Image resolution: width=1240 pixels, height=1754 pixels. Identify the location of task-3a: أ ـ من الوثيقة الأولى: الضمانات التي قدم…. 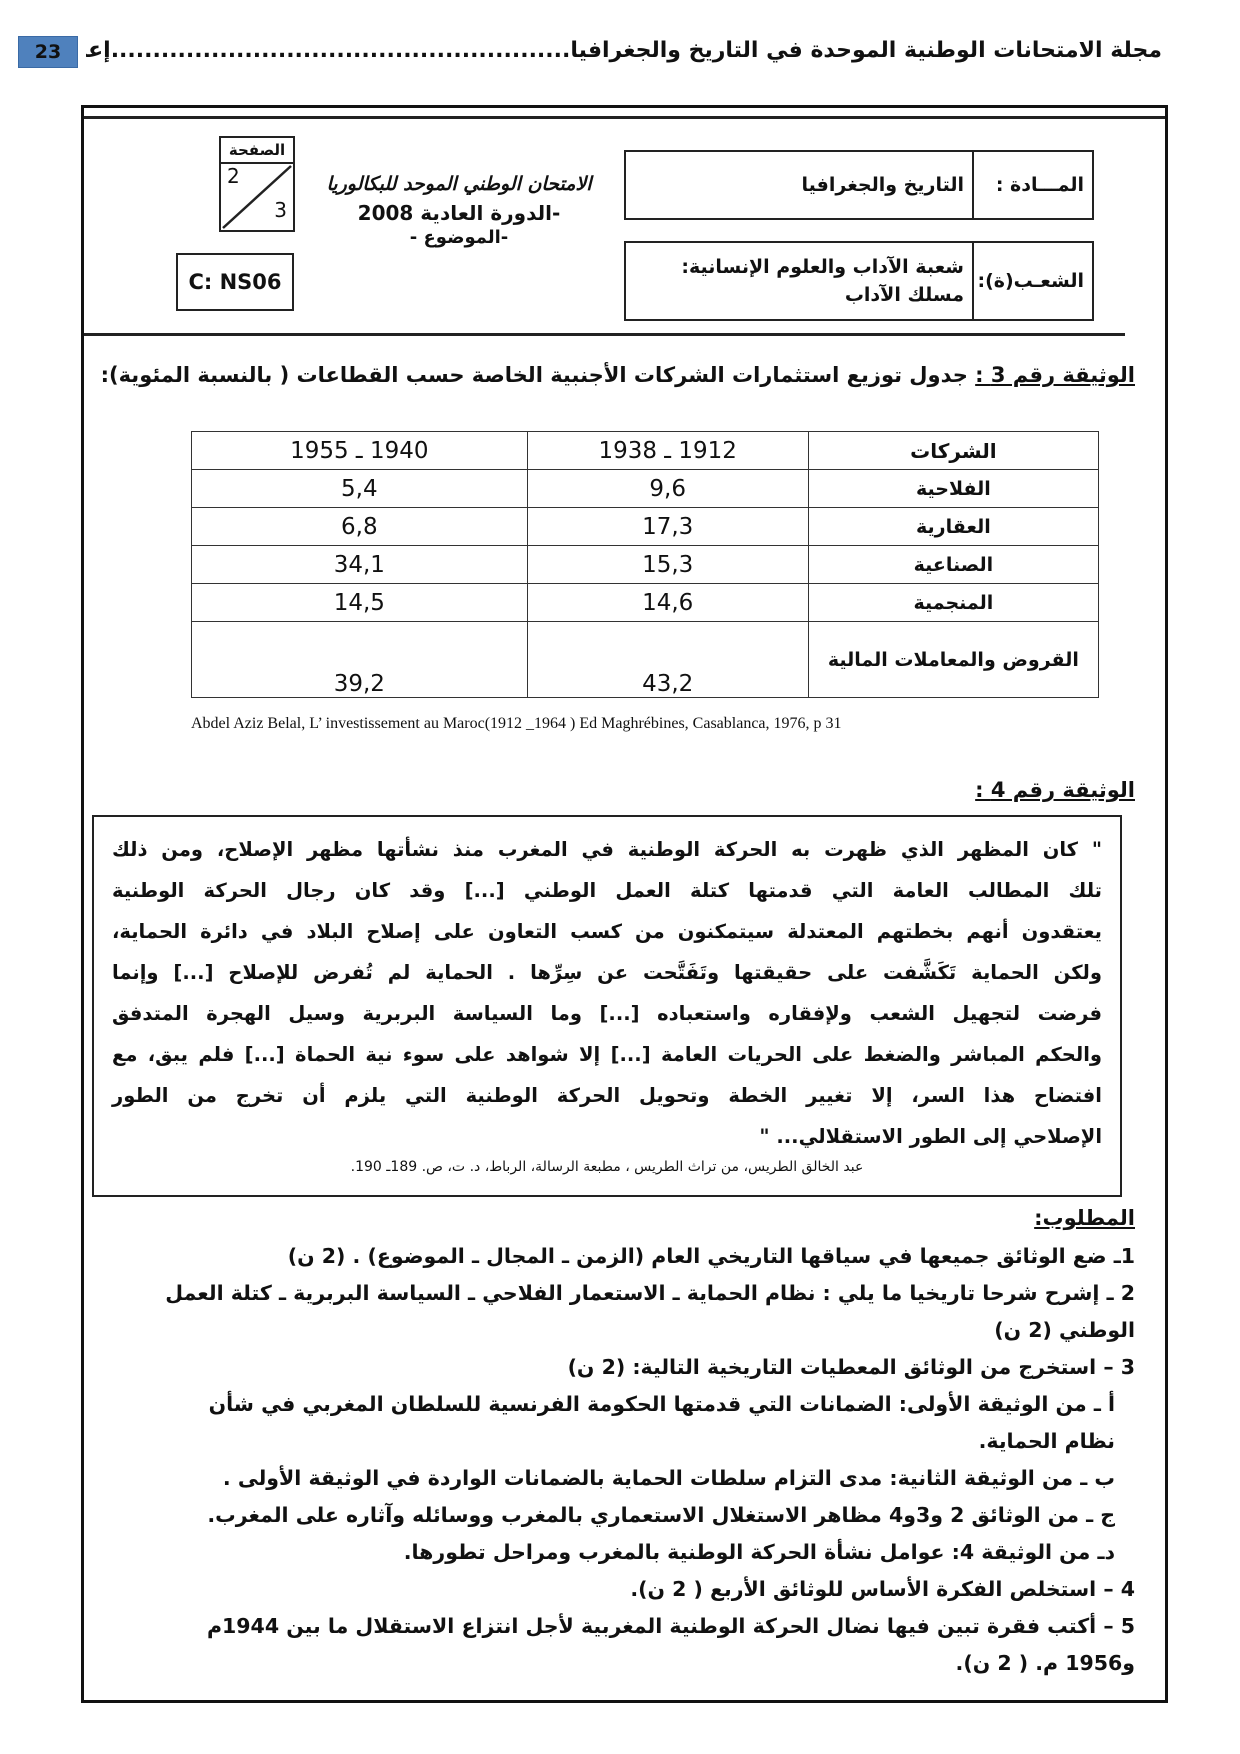
(661, 1422).